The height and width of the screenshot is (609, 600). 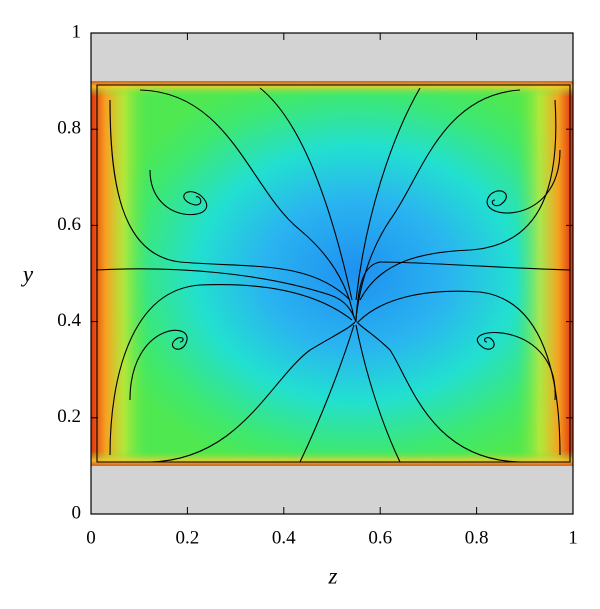 What do you see at coordinates (69, 224) in the screenshot?
I see `y-tick-label: 0.6` at bounding box center [69, 224].